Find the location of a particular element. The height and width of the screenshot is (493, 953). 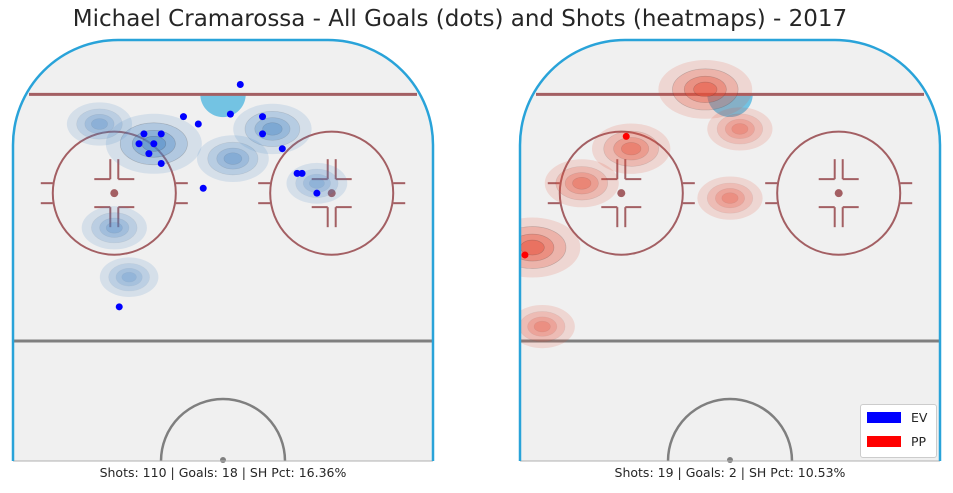

pp-goal-dots is located at coordinates (575, 195).